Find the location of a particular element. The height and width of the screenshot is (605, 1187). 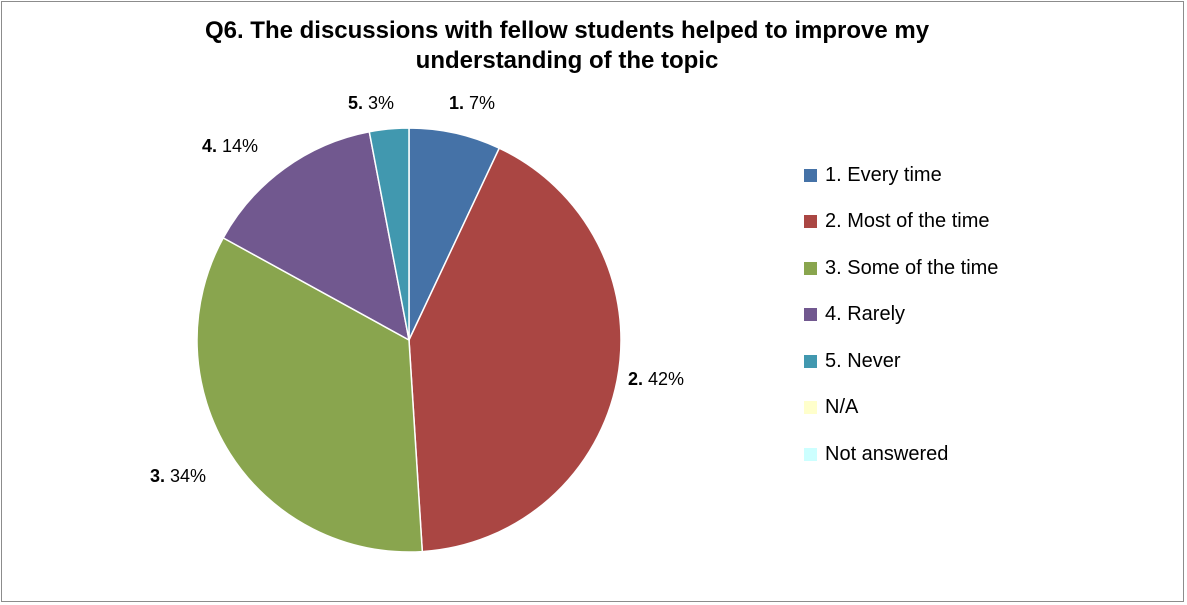

legend-label: 4. Rarely is located at coordinates (865, 314).